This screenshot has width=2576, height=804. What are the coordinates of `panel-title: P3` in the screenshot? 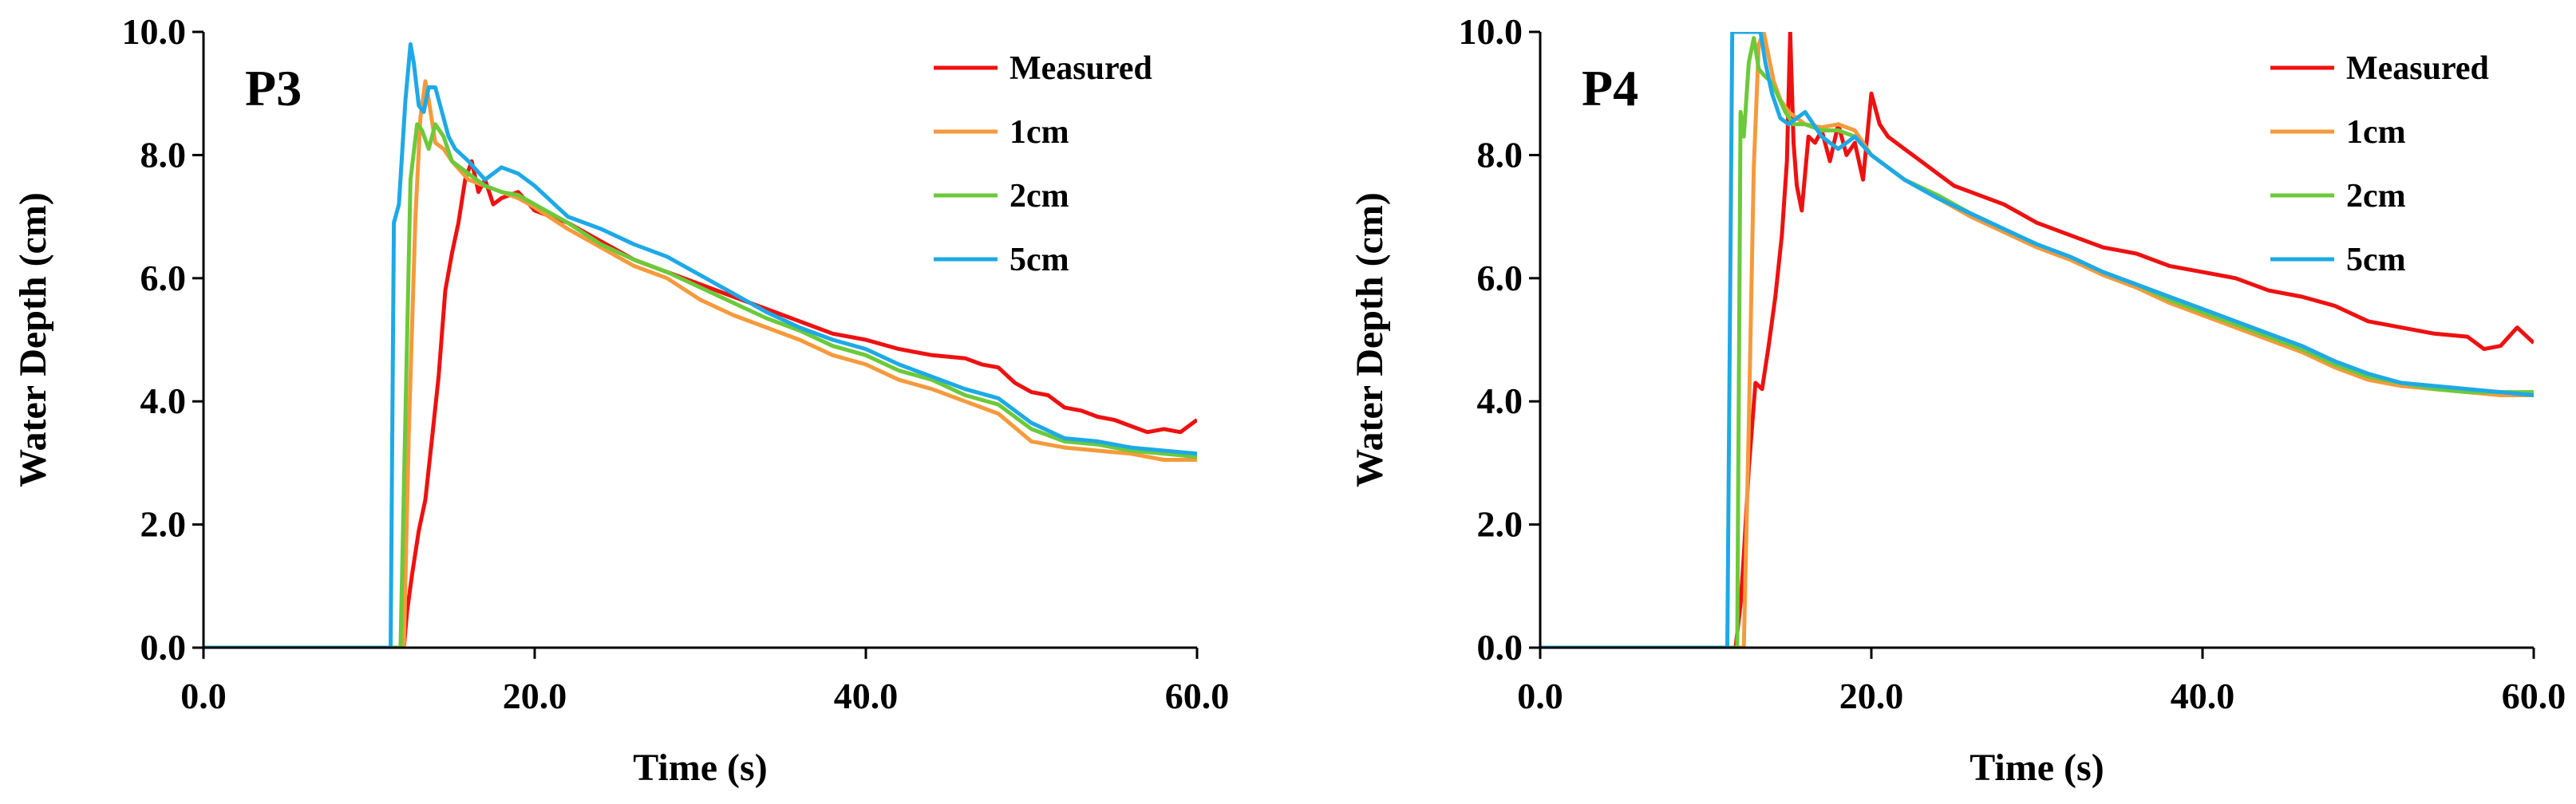 It's located at (273, 88).